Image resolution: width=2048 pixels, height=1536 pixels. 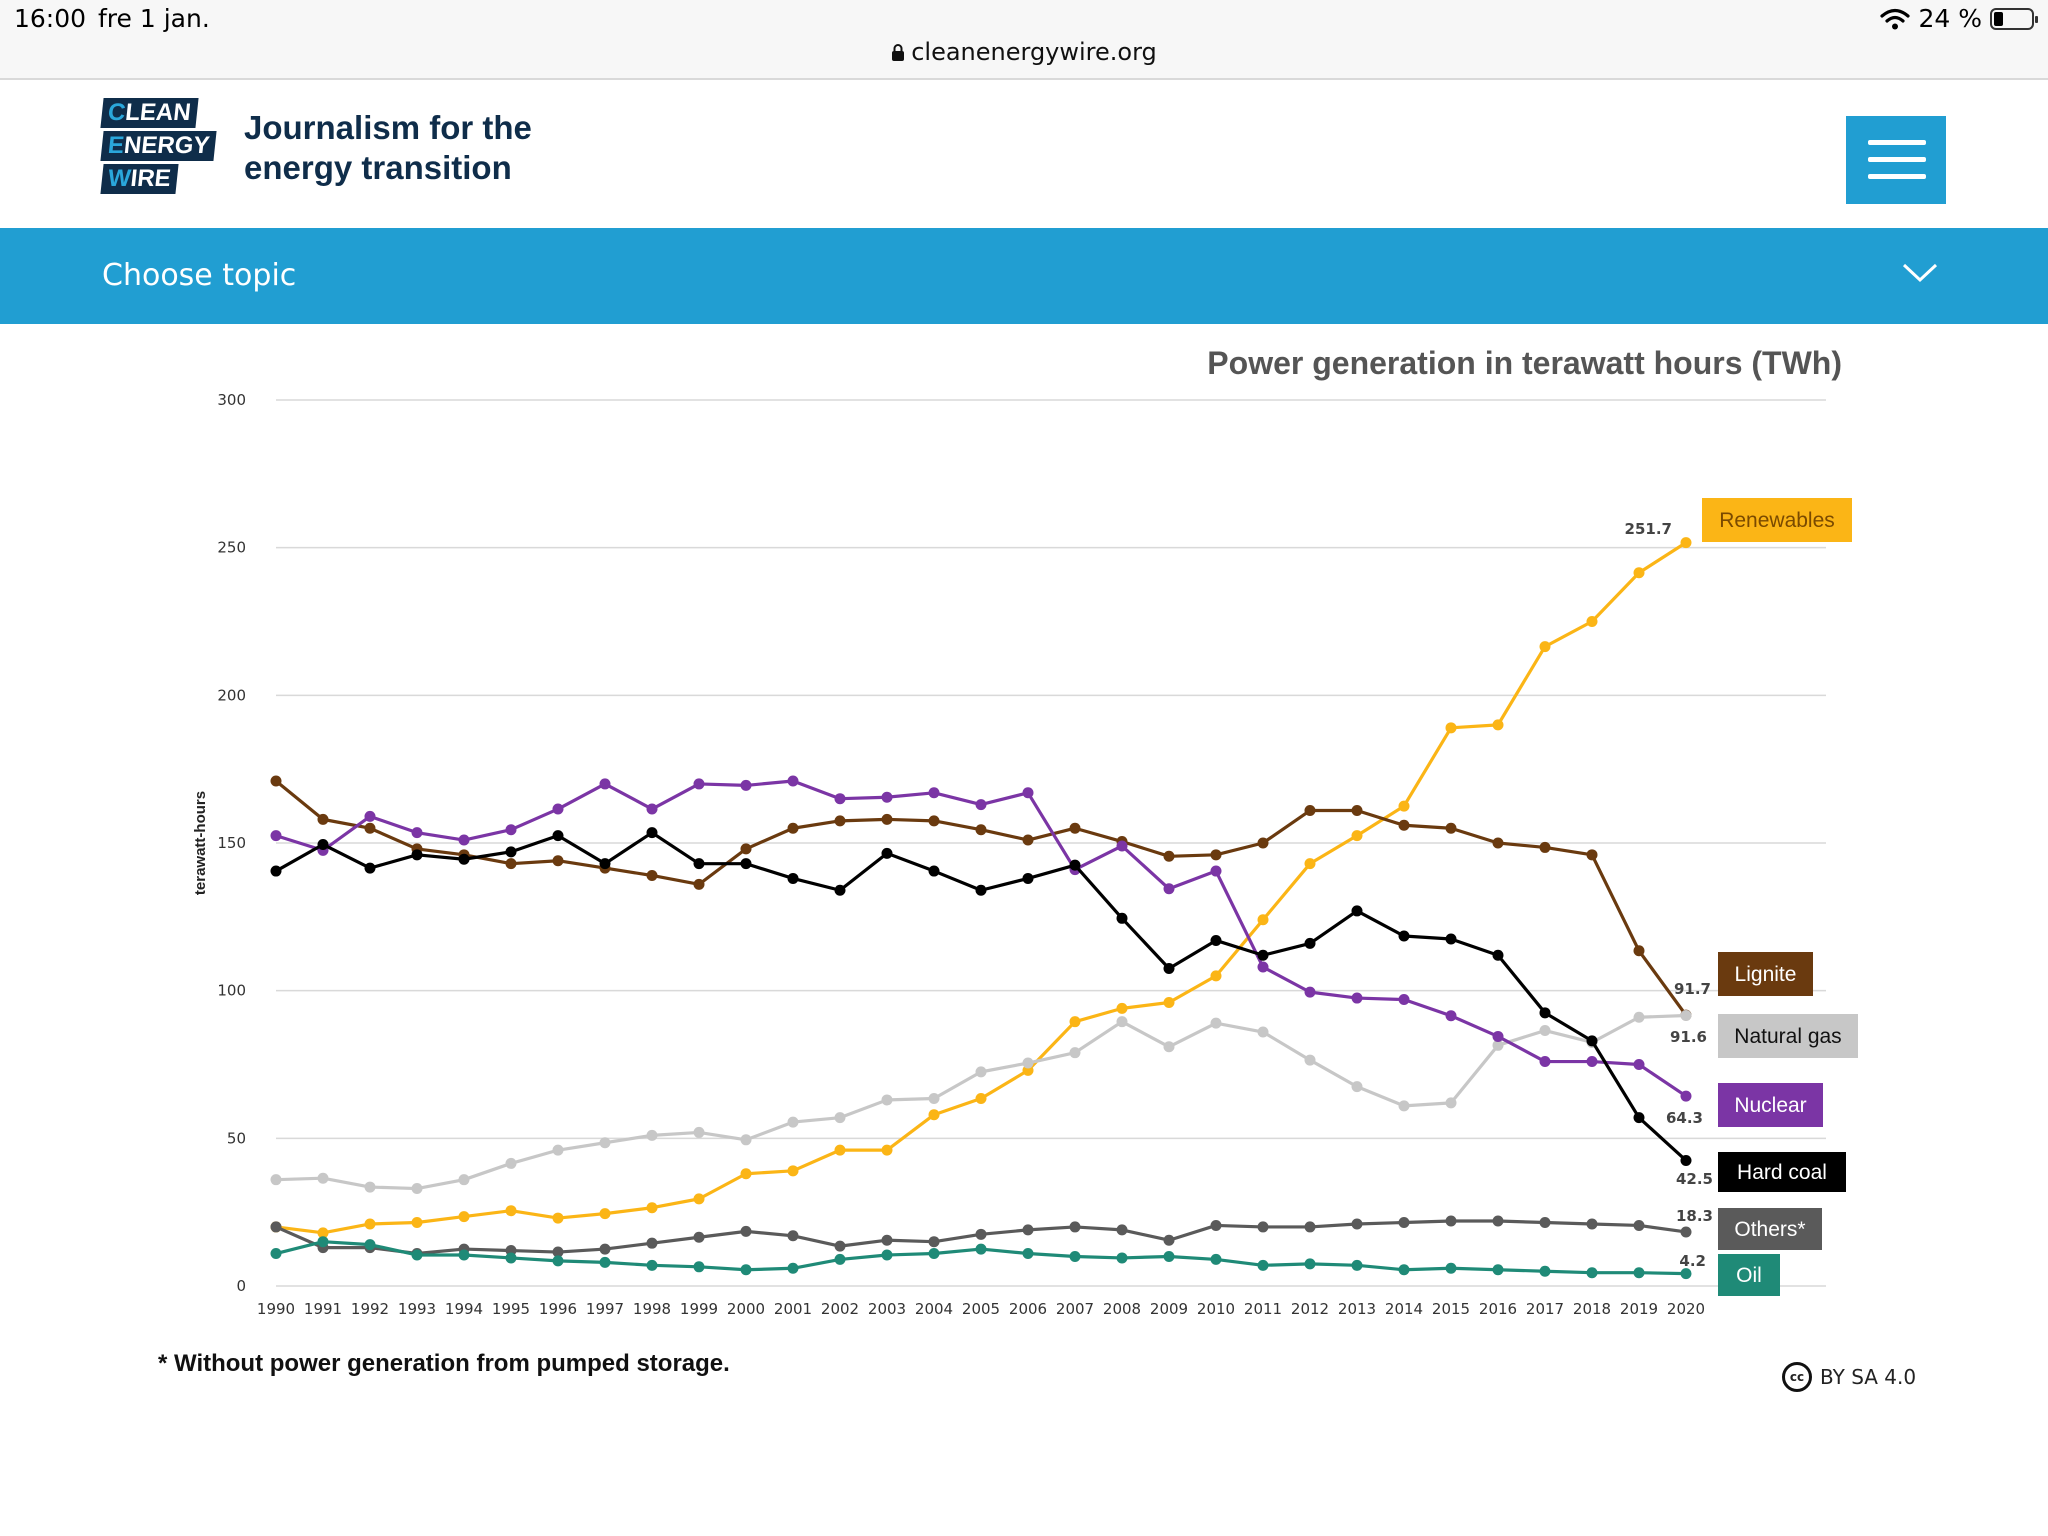 I want to click on legend-box, so click(x=1782, y=1172).